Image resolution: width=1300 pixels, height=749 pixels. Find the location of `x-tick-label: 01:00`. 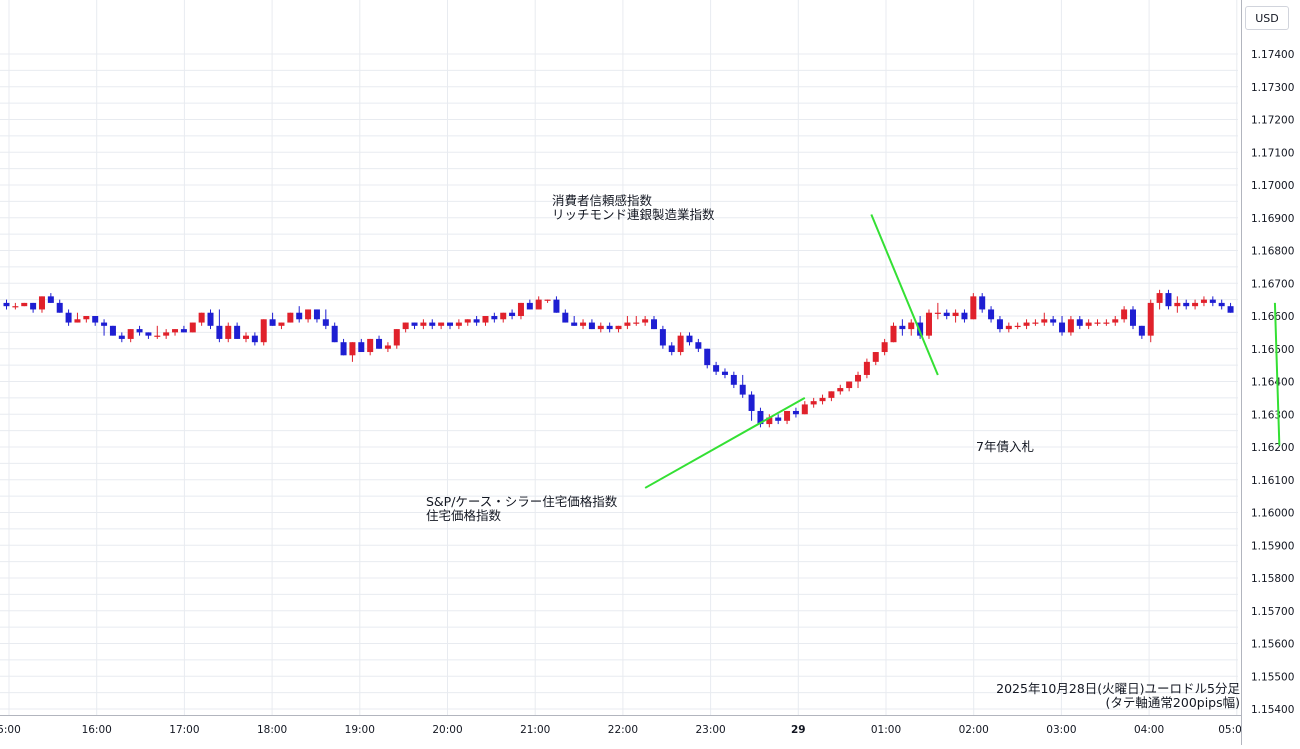

x-tick-label: 01:00 is located at coordinates (886, 730).